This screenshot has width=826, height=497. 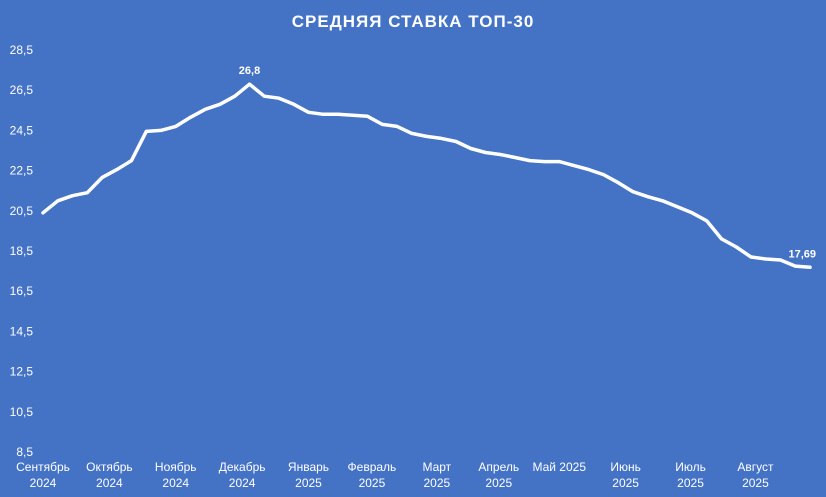 What do you see at coordinates (22, 171) in the screenshot?
I see `y-tick-label: 22,5` at bounding box center [22, 171].